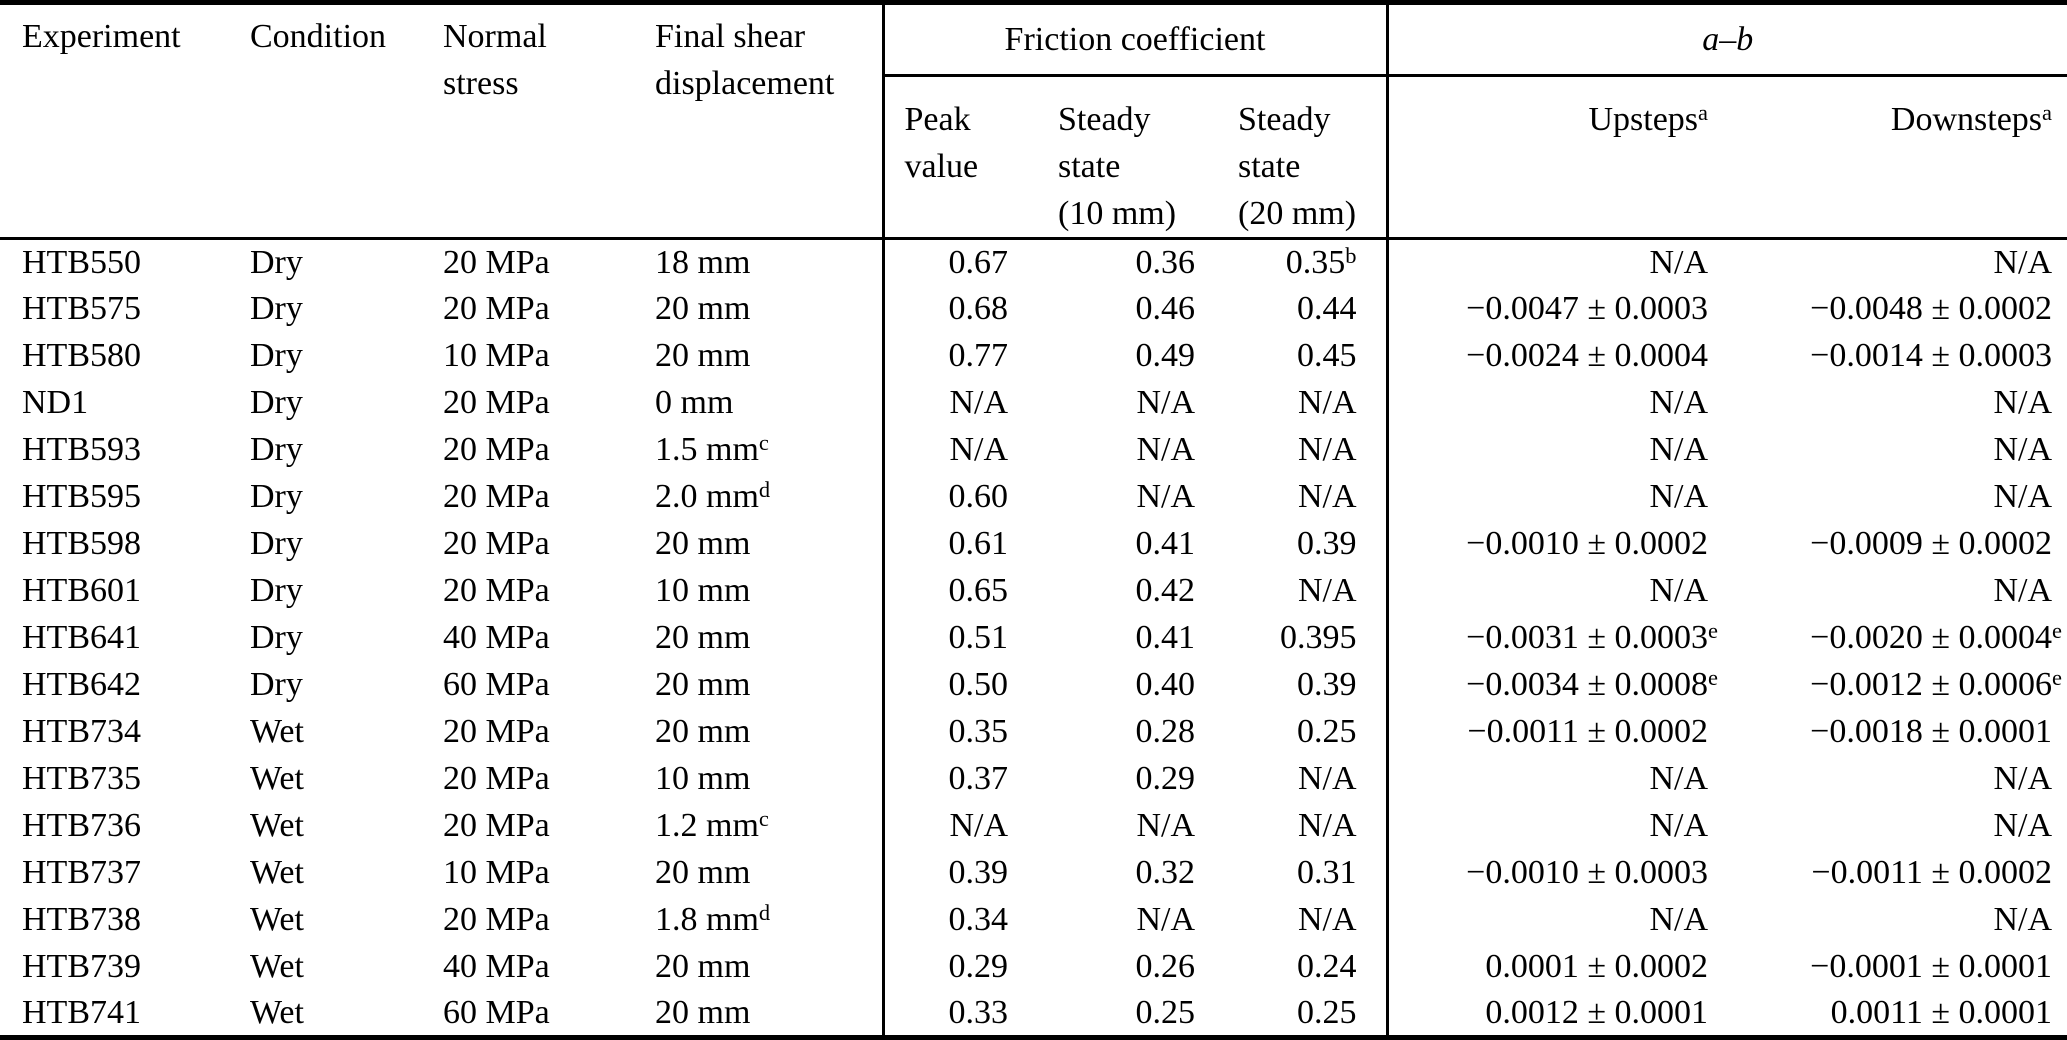 This screenshot has width=2067, height=1040. I want to click on cell-experiment: ND1, so click(55, 402).